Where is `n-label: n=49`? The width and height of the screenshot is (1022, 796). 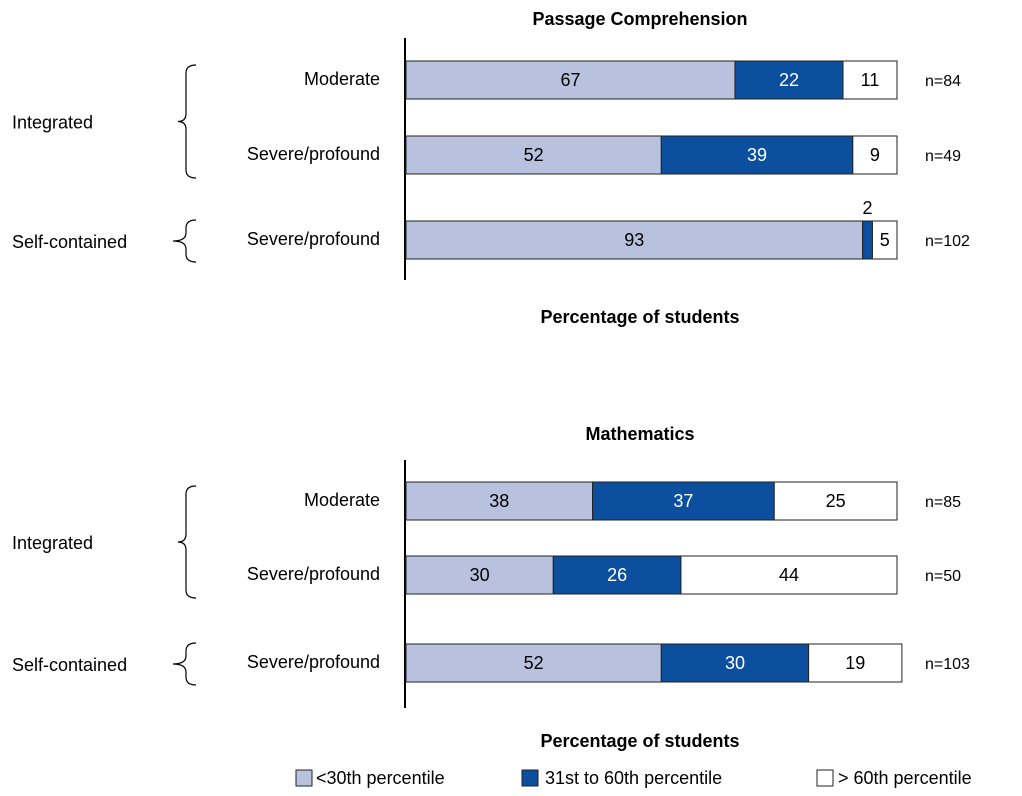 n-label: n=49 is located at coordinates (943, 156).